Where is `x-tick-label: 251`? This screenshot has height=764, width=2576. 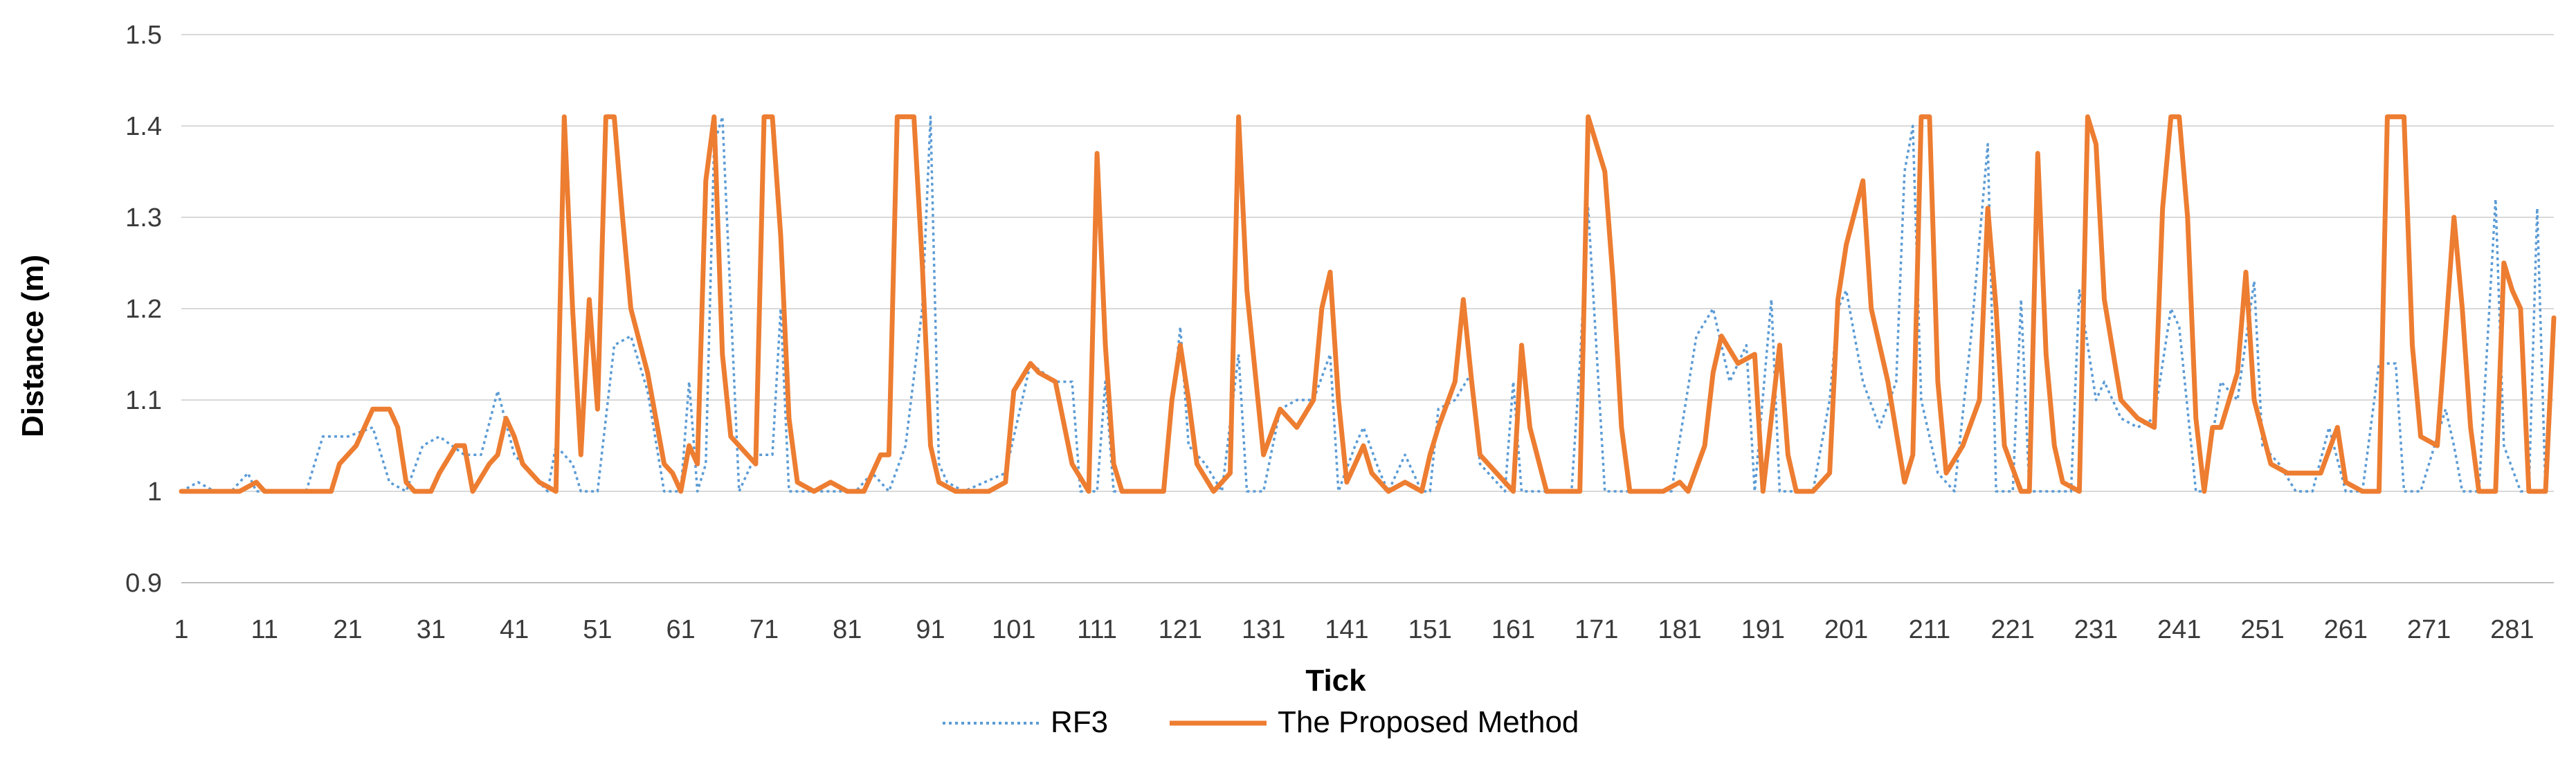
x-tick-label: 251 is located at coordinates (2262, 629).